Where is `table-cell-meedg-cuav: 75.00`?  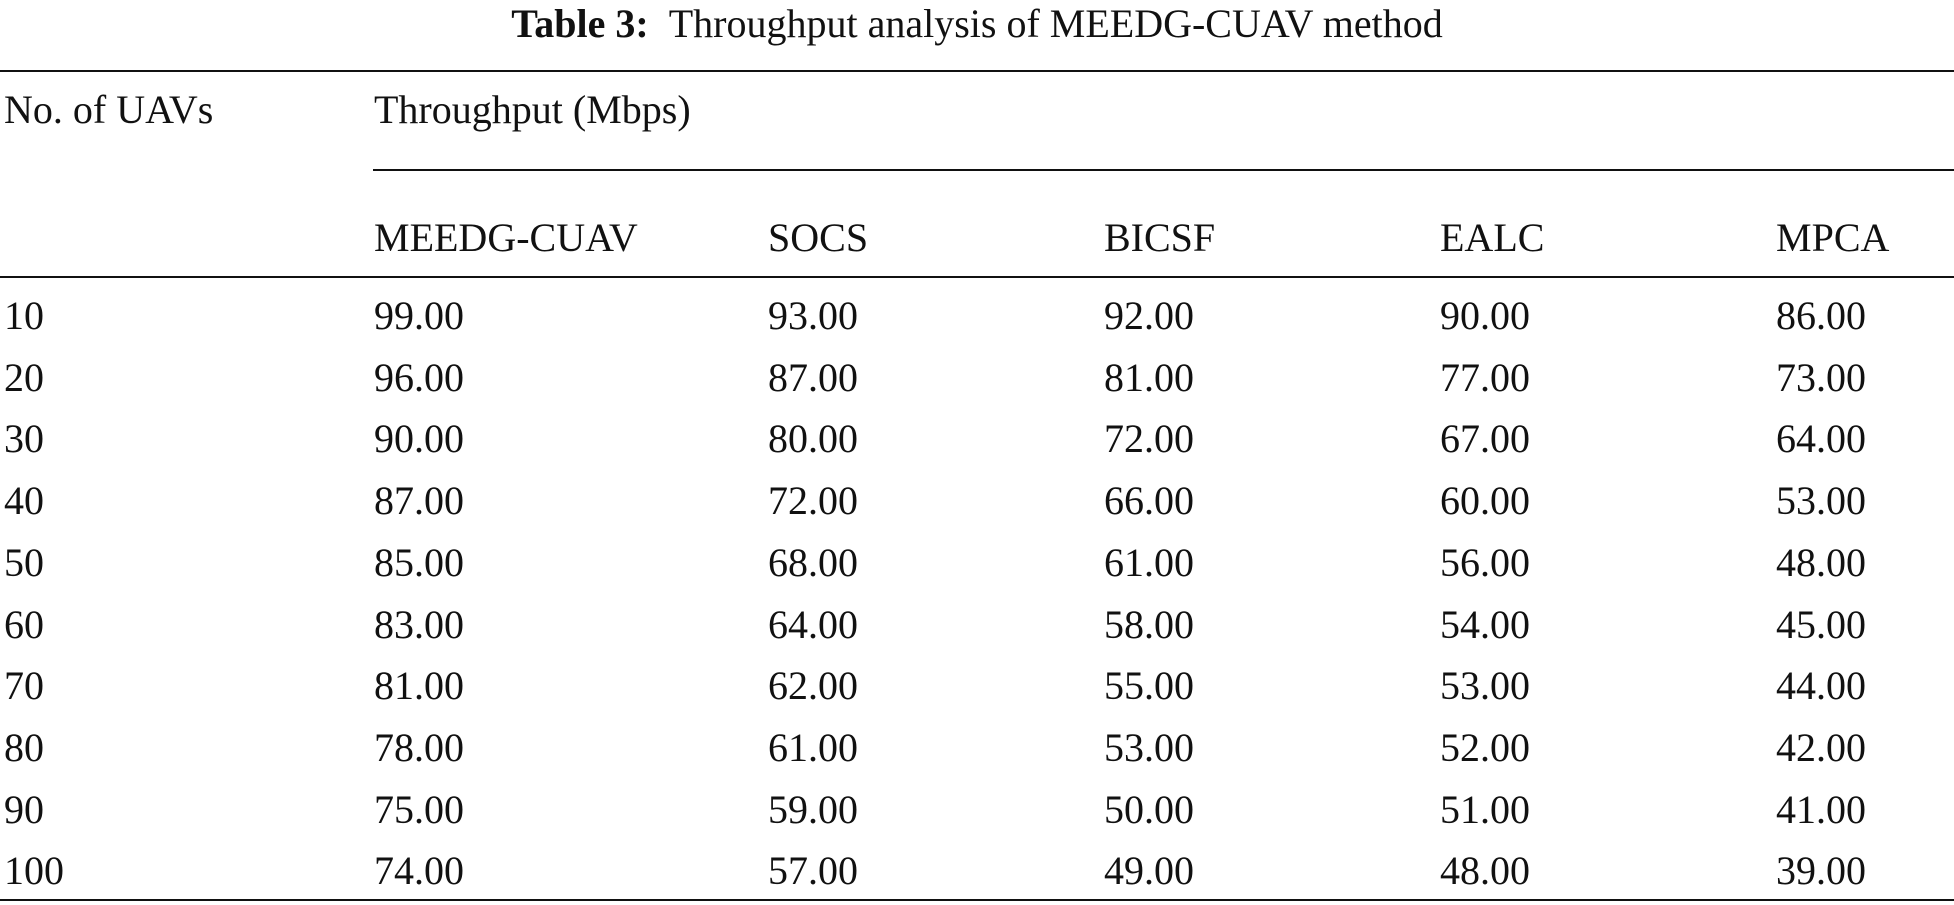
table-cell-meedg-cuav: 75.00 is located at coordinates (419, 809).